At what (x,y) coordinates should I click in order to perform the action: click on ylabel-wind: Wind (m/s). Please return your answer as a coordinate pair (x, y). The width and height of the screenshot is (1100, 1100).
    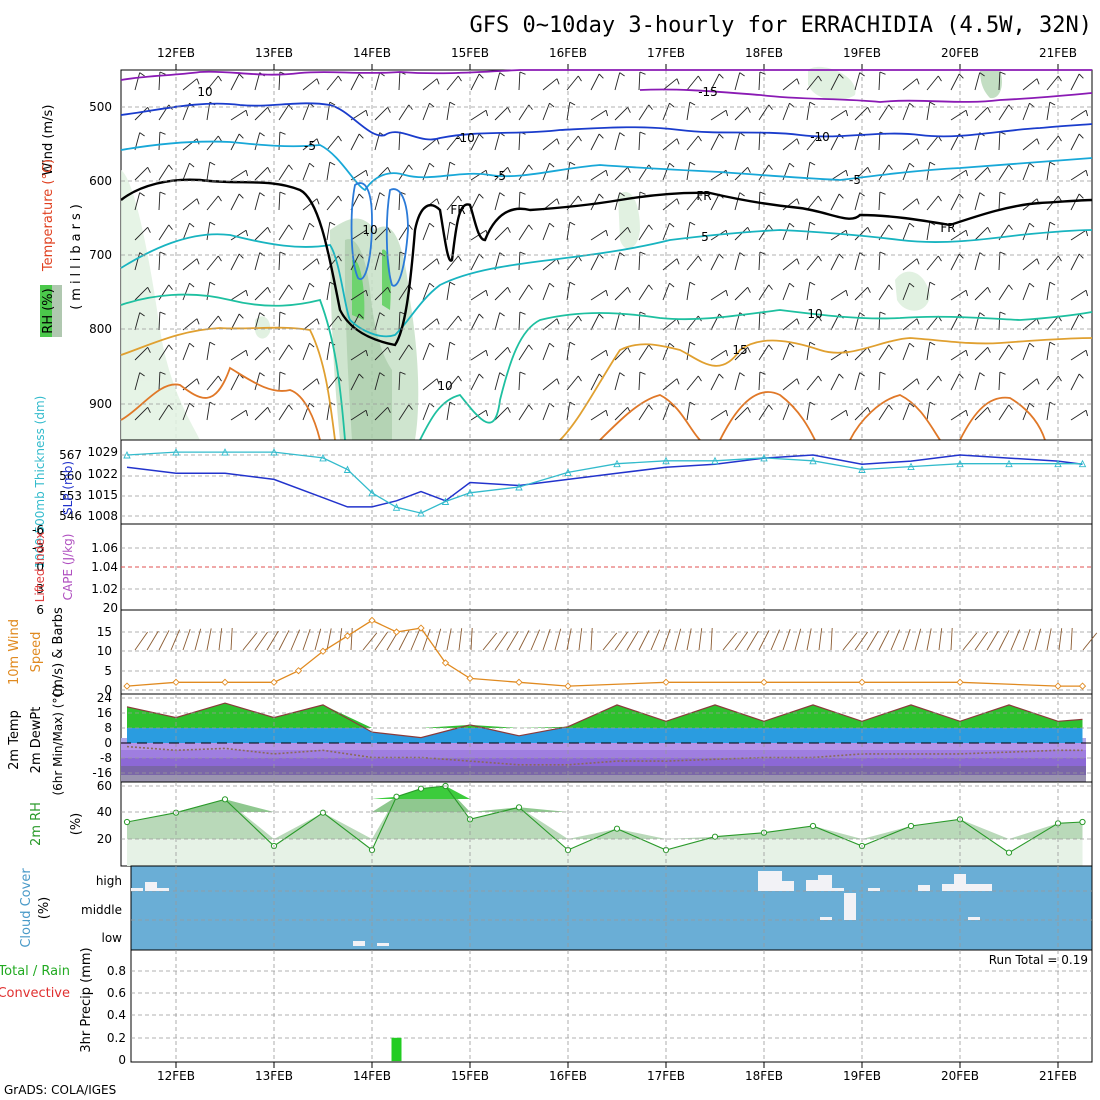
    Looking at the image, I should click on (48, 140).